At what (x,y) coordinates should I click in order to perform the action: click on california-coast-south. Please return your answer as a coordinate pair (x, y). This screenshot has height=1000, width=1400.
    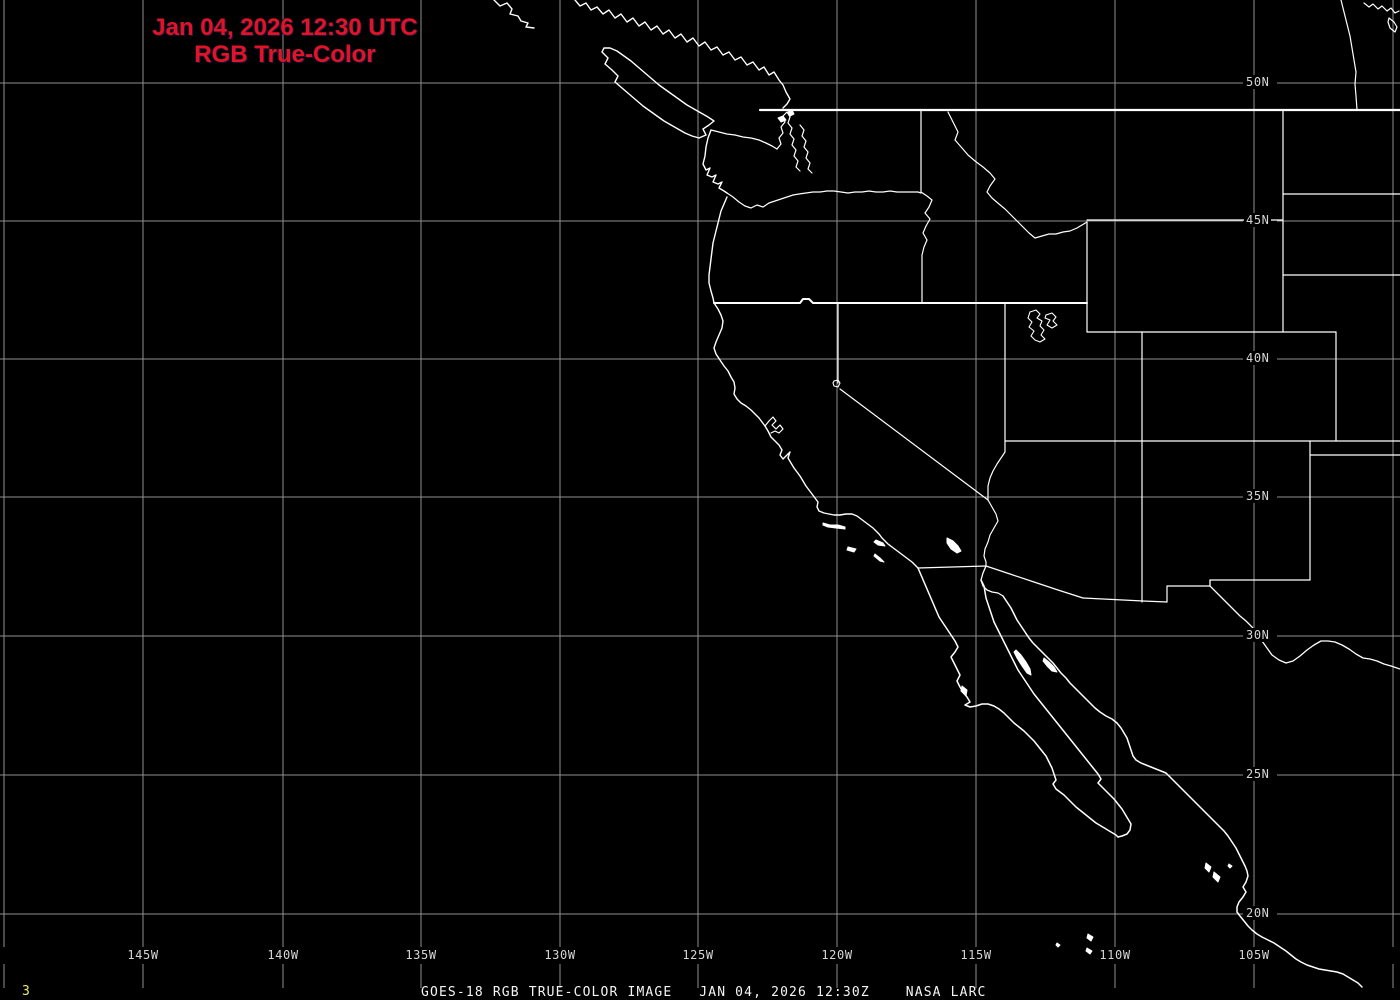
    Looking at the image, I should click on (841, 497).